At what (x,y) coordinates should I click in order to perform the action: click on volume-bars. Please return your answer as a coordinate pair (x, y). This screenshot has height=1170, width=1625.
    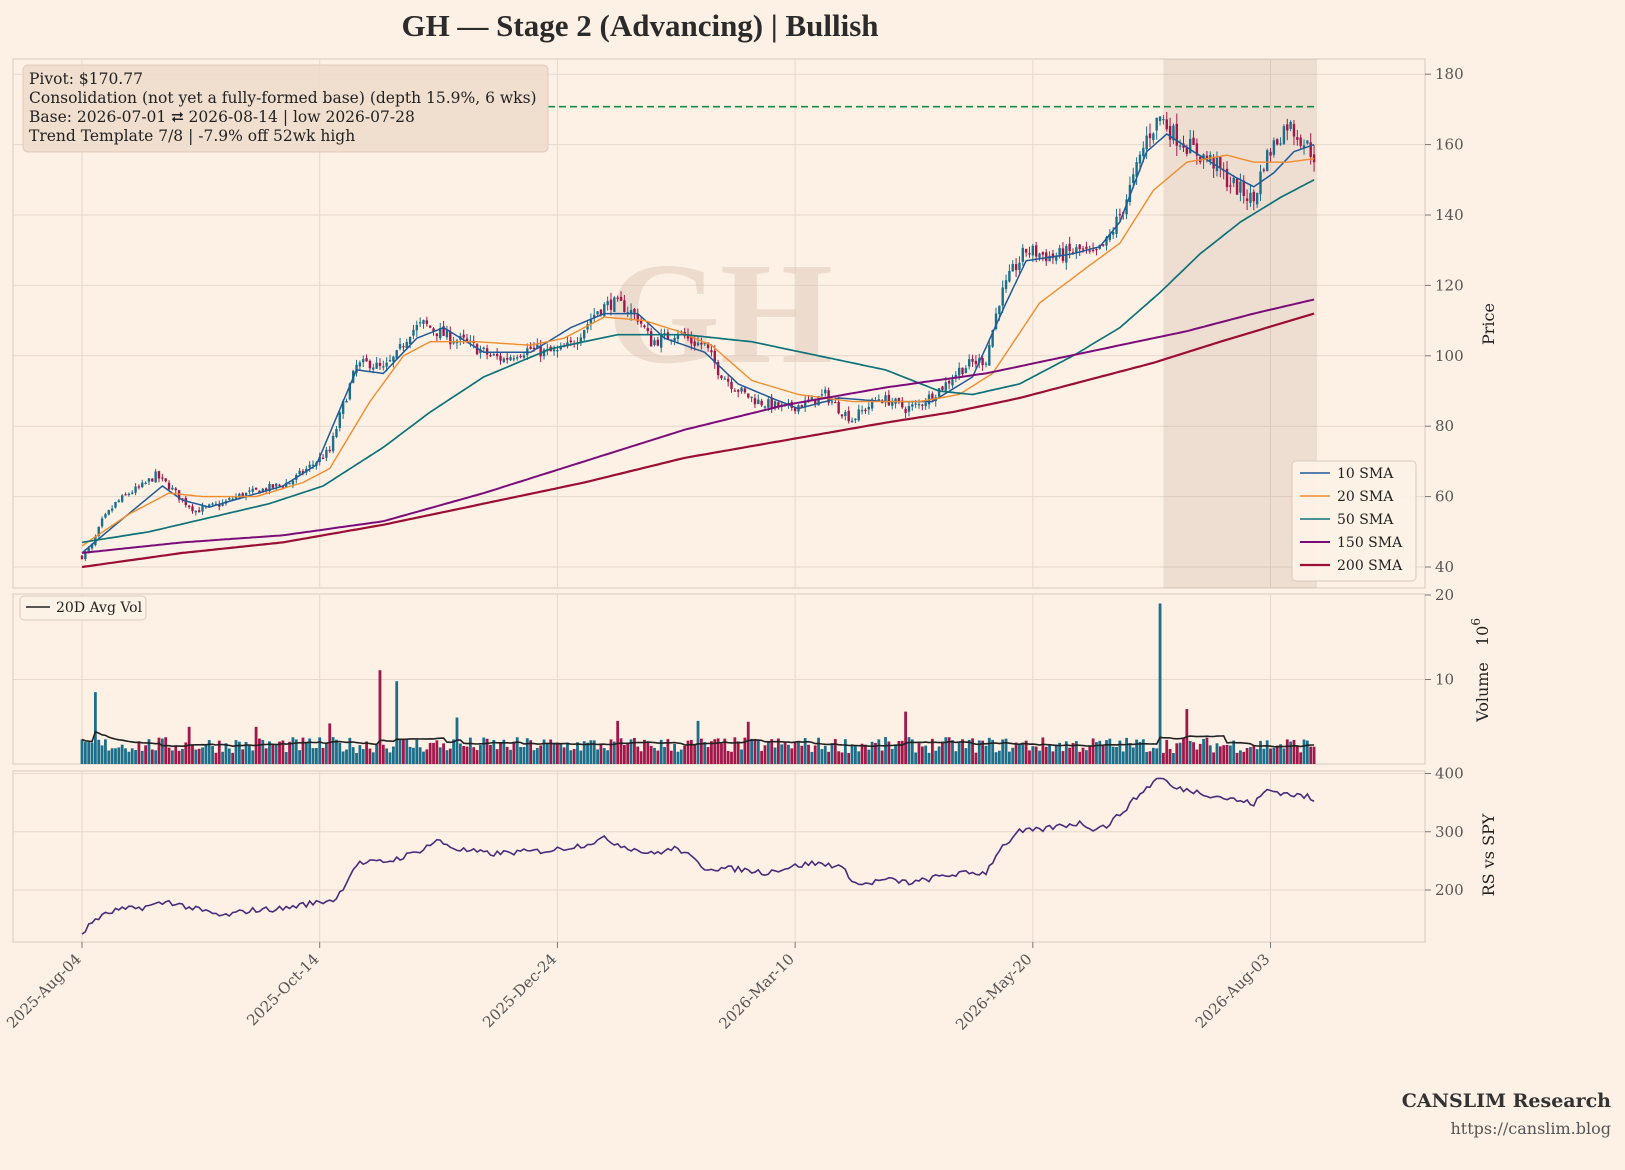
    Looking at the image, I should click on (698, 683).